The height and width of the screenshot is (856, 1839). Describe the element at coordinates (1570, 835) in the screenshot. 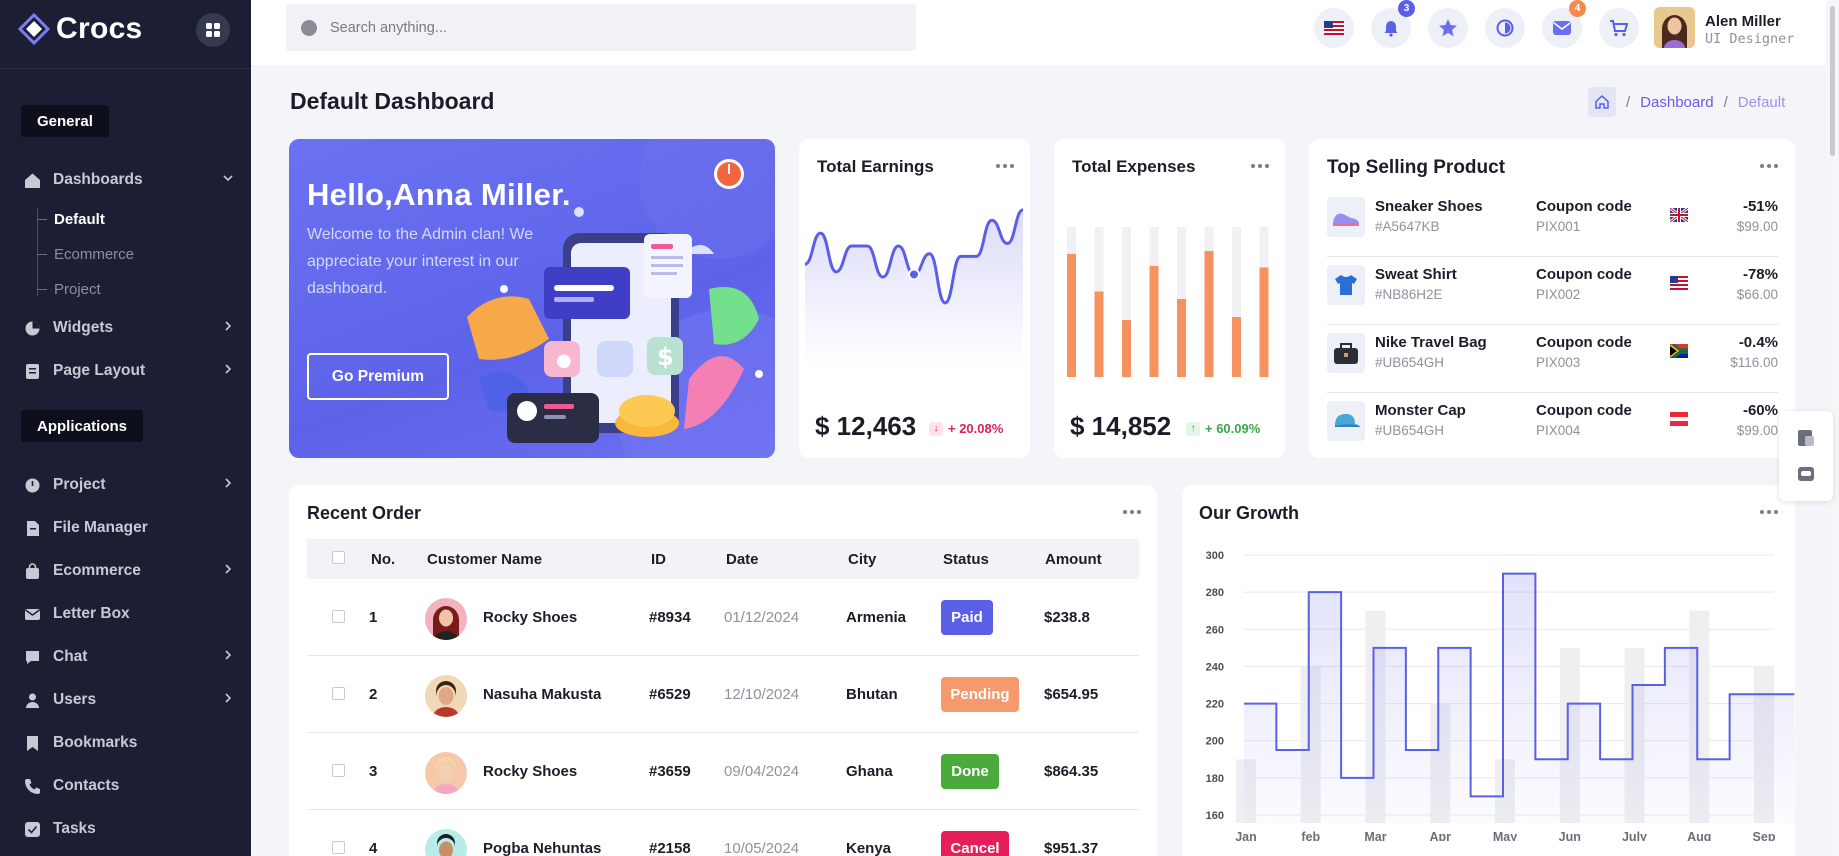

I see `x-tick-label: Jun` at that location.